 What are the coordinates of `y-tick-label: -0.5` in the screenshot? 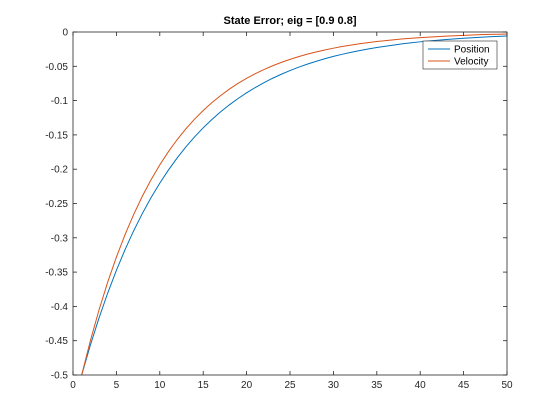 It's located at (60, 376).